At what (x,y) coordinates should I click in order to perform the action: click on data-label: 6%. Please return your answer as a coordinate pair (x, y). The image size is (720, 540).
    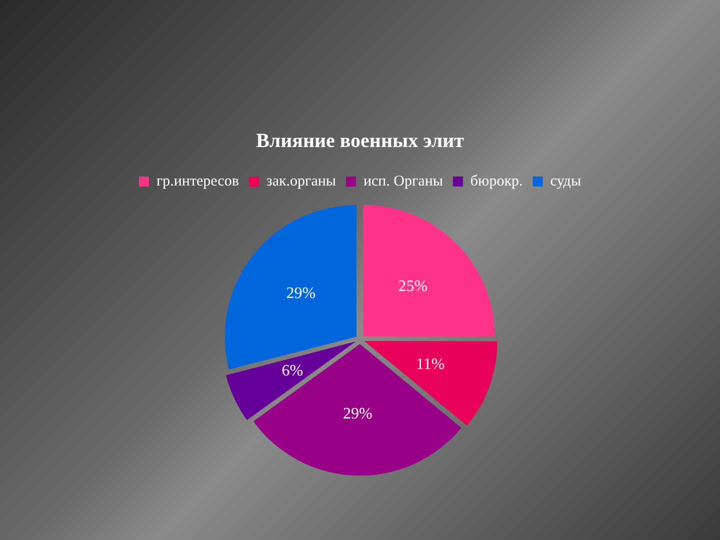
    Looking at the image, I should click on (293, 371).